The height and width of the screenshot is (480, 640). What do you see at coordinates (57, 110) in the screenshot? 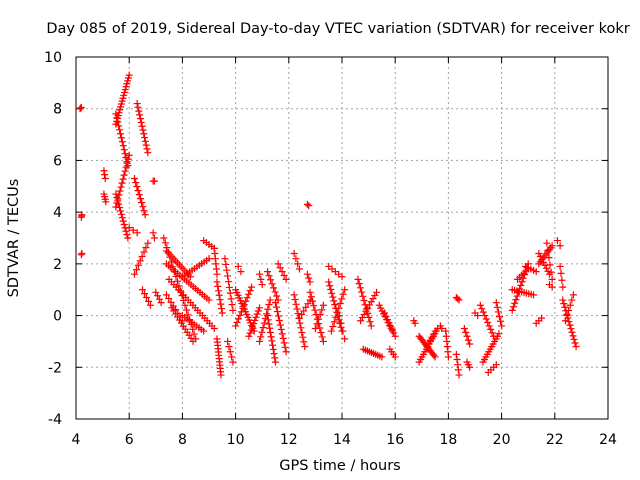
I see `y-tick-label: 8` at bounding box center [57, 110].